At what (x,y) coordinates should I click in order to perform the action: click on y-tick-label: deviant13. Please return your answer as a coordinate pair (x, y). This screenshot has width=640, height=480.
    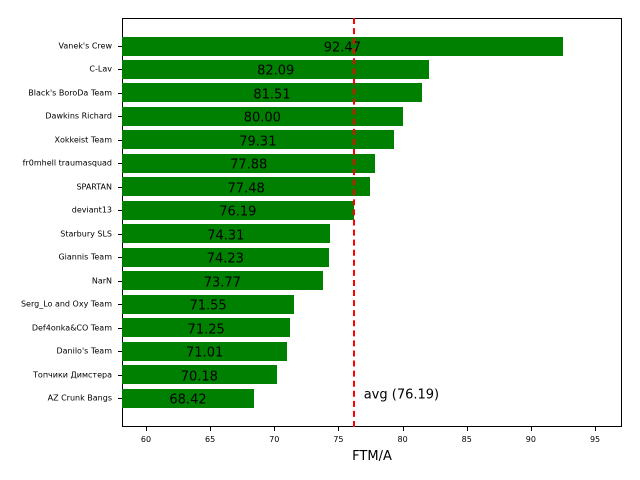
    Looking at the image, I should click on (91, 210).